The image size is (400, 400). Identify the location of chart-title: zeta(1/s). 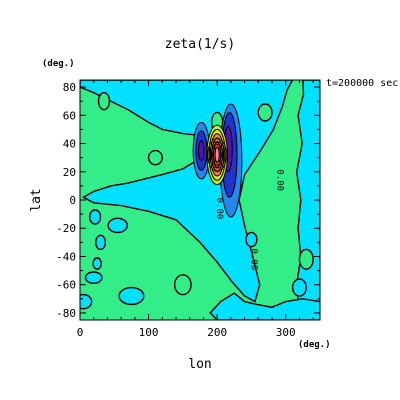
(200, 44).